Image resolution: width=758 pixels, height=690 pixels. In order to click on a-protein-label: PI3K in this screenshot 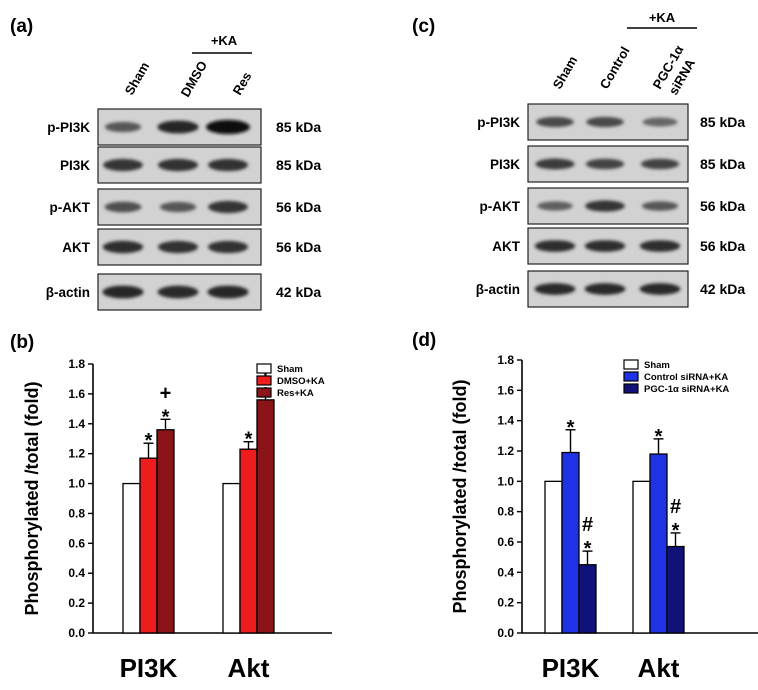, I will do `click(75, 165)`.